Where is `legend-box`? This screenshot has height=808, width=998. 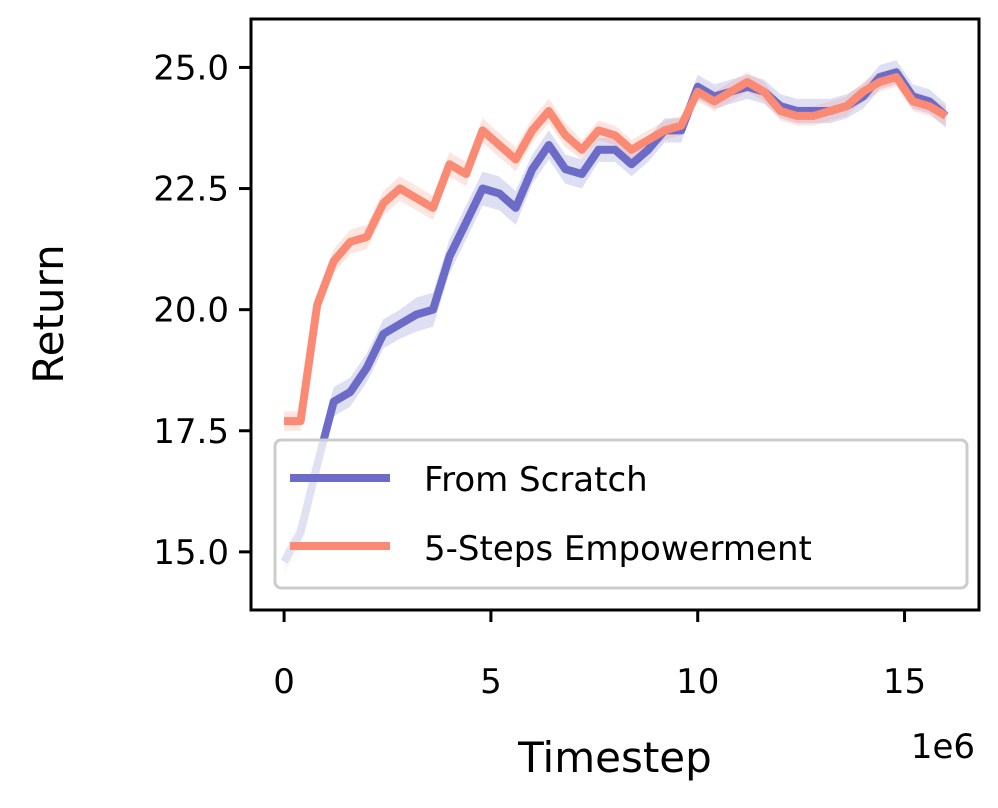
legend-box is located at coordinates (621, 514).